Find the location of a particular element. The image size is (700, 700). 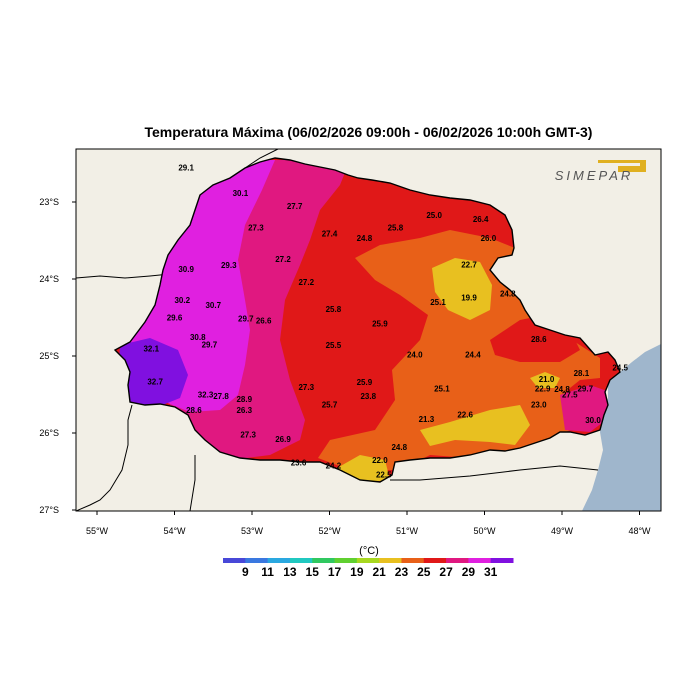

colorbar-label: 31 is located at coordinates (491, 572).